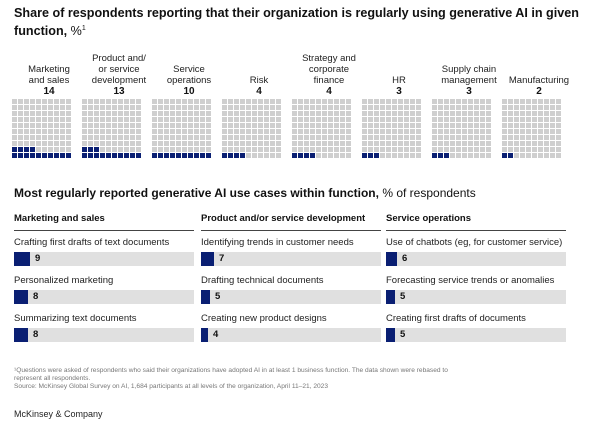  I want to click on bar-track: 5, so click(291, 297).